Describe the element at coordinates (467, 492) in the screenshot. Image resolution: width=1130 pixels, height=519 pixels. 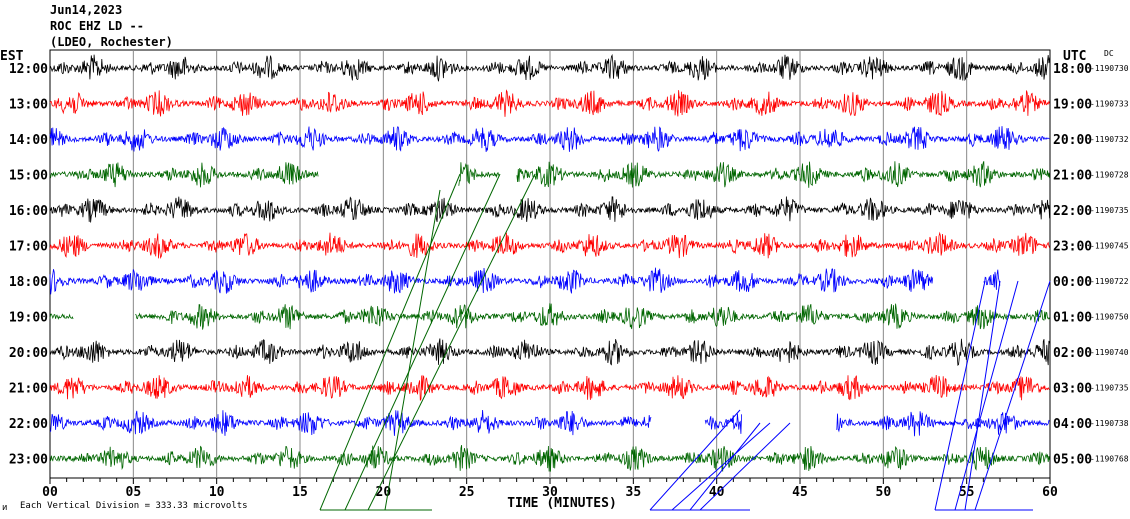
I see `x-tick-label: 25` at that location.